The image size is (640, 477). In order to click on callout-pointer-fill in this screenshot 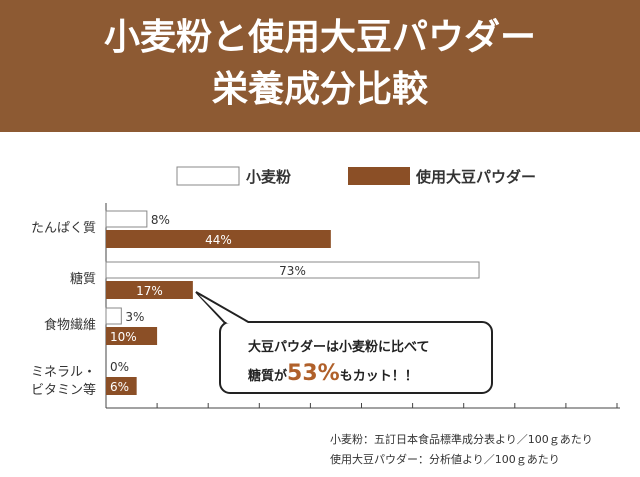, I will do `click(223, 309)`.